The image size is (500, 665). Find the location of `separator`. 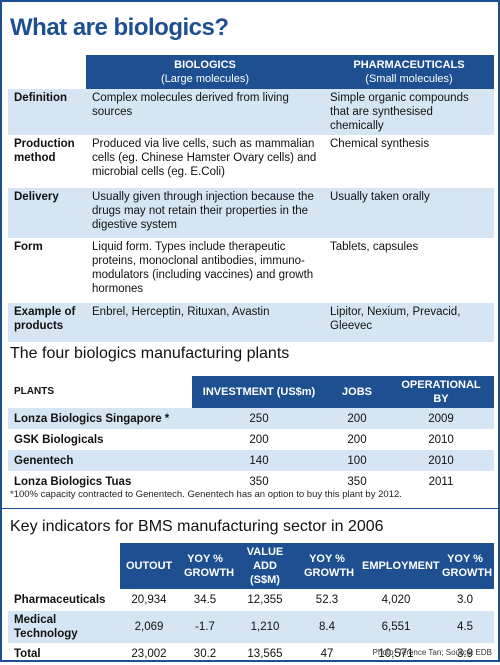

separator is located at coordinates (250, 508).